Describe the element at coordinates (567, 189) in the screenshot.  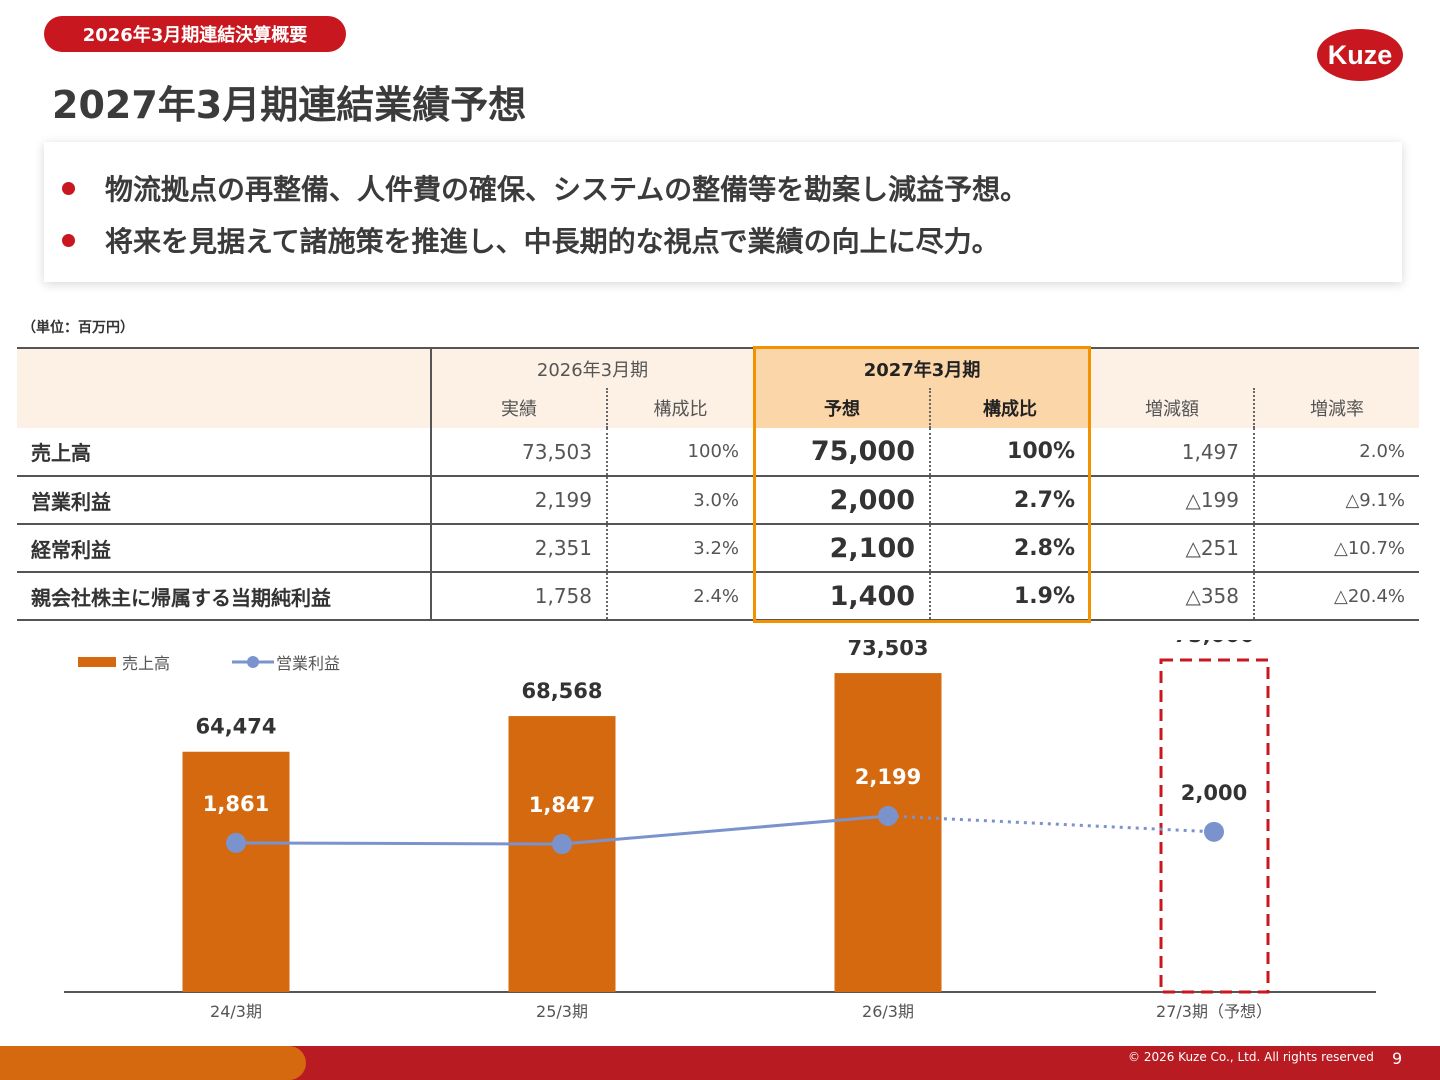
I see `bullet-text: 物流拠点の再整備、人件費の確保、システムの整備等を勘案し減益予想。` at that location.